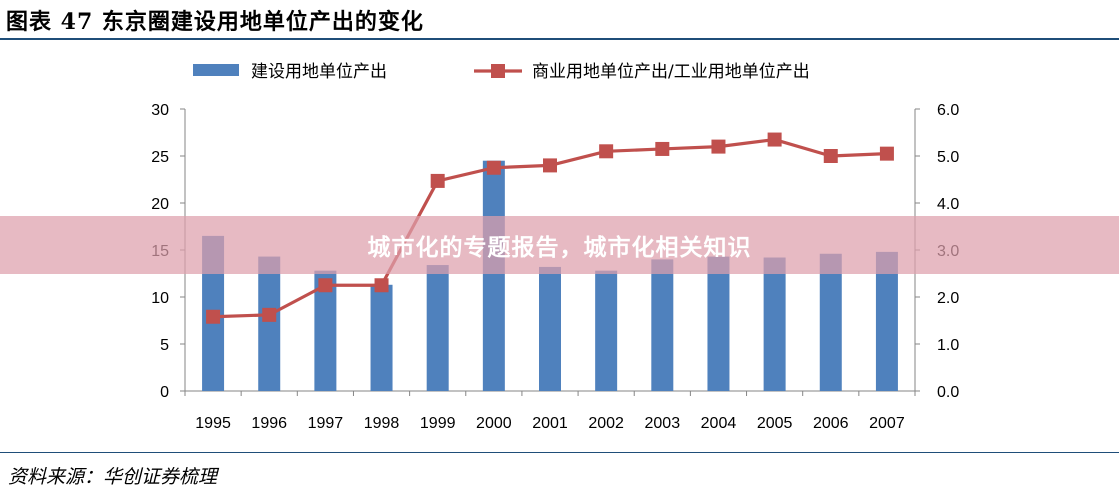 The width and height of the screenshot is (1119, 490). What do you see at coordinates (164, 392) in the screenshot?
I see `left-tick-label: 0` at bounding box center [164, 392].